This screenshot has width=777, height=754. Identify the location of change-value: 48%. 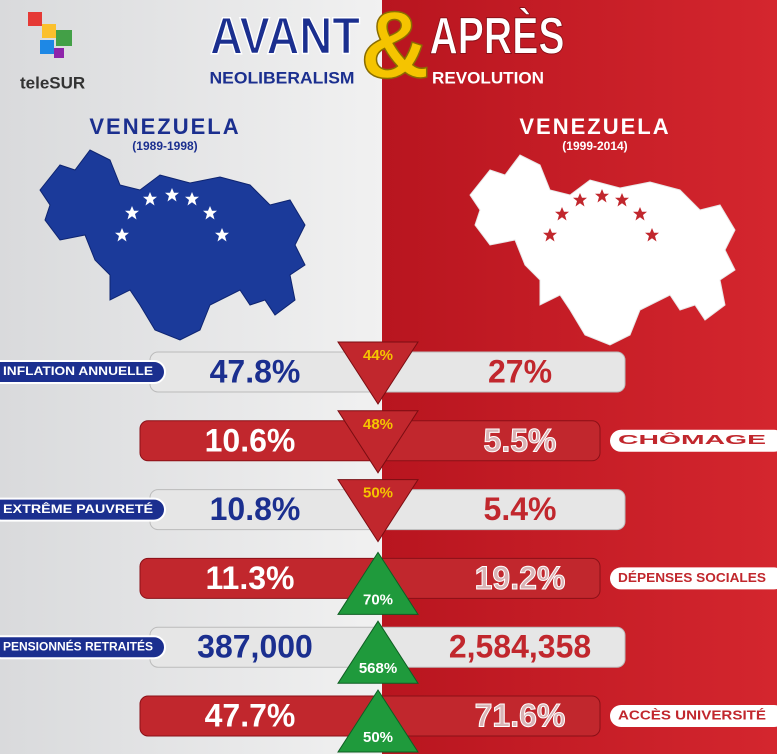
(378, 424).